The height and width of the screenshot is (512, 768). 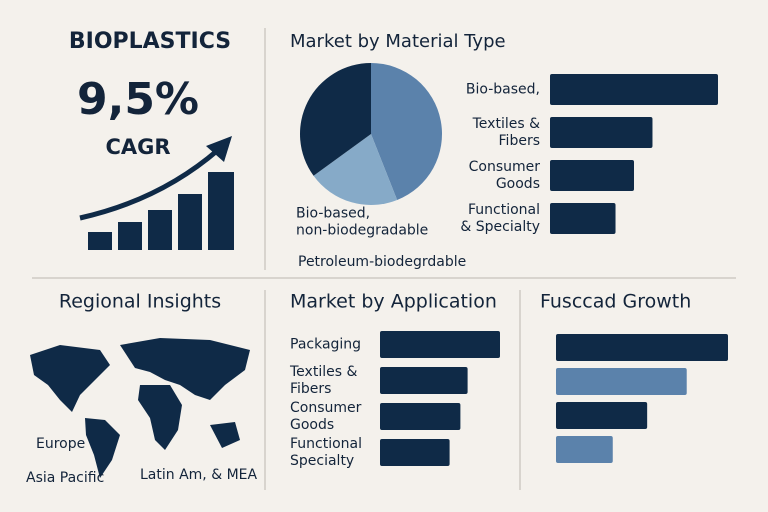 I want to click on section-title: Market by Material Type, so click(x=398, y=41).